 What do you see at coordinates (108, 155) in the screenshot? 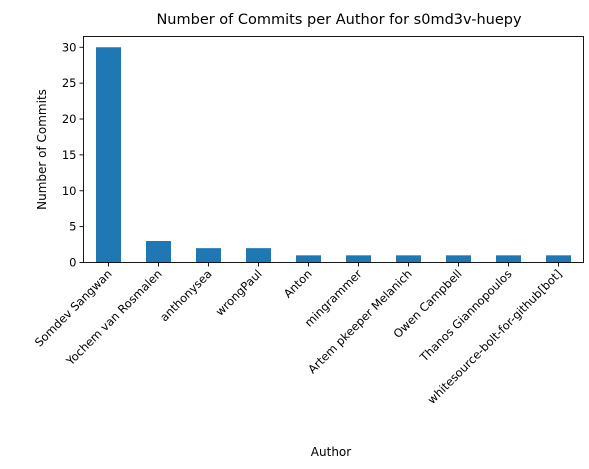
I see `bar-somdev-sangwan` at bounding box center [108, 155].